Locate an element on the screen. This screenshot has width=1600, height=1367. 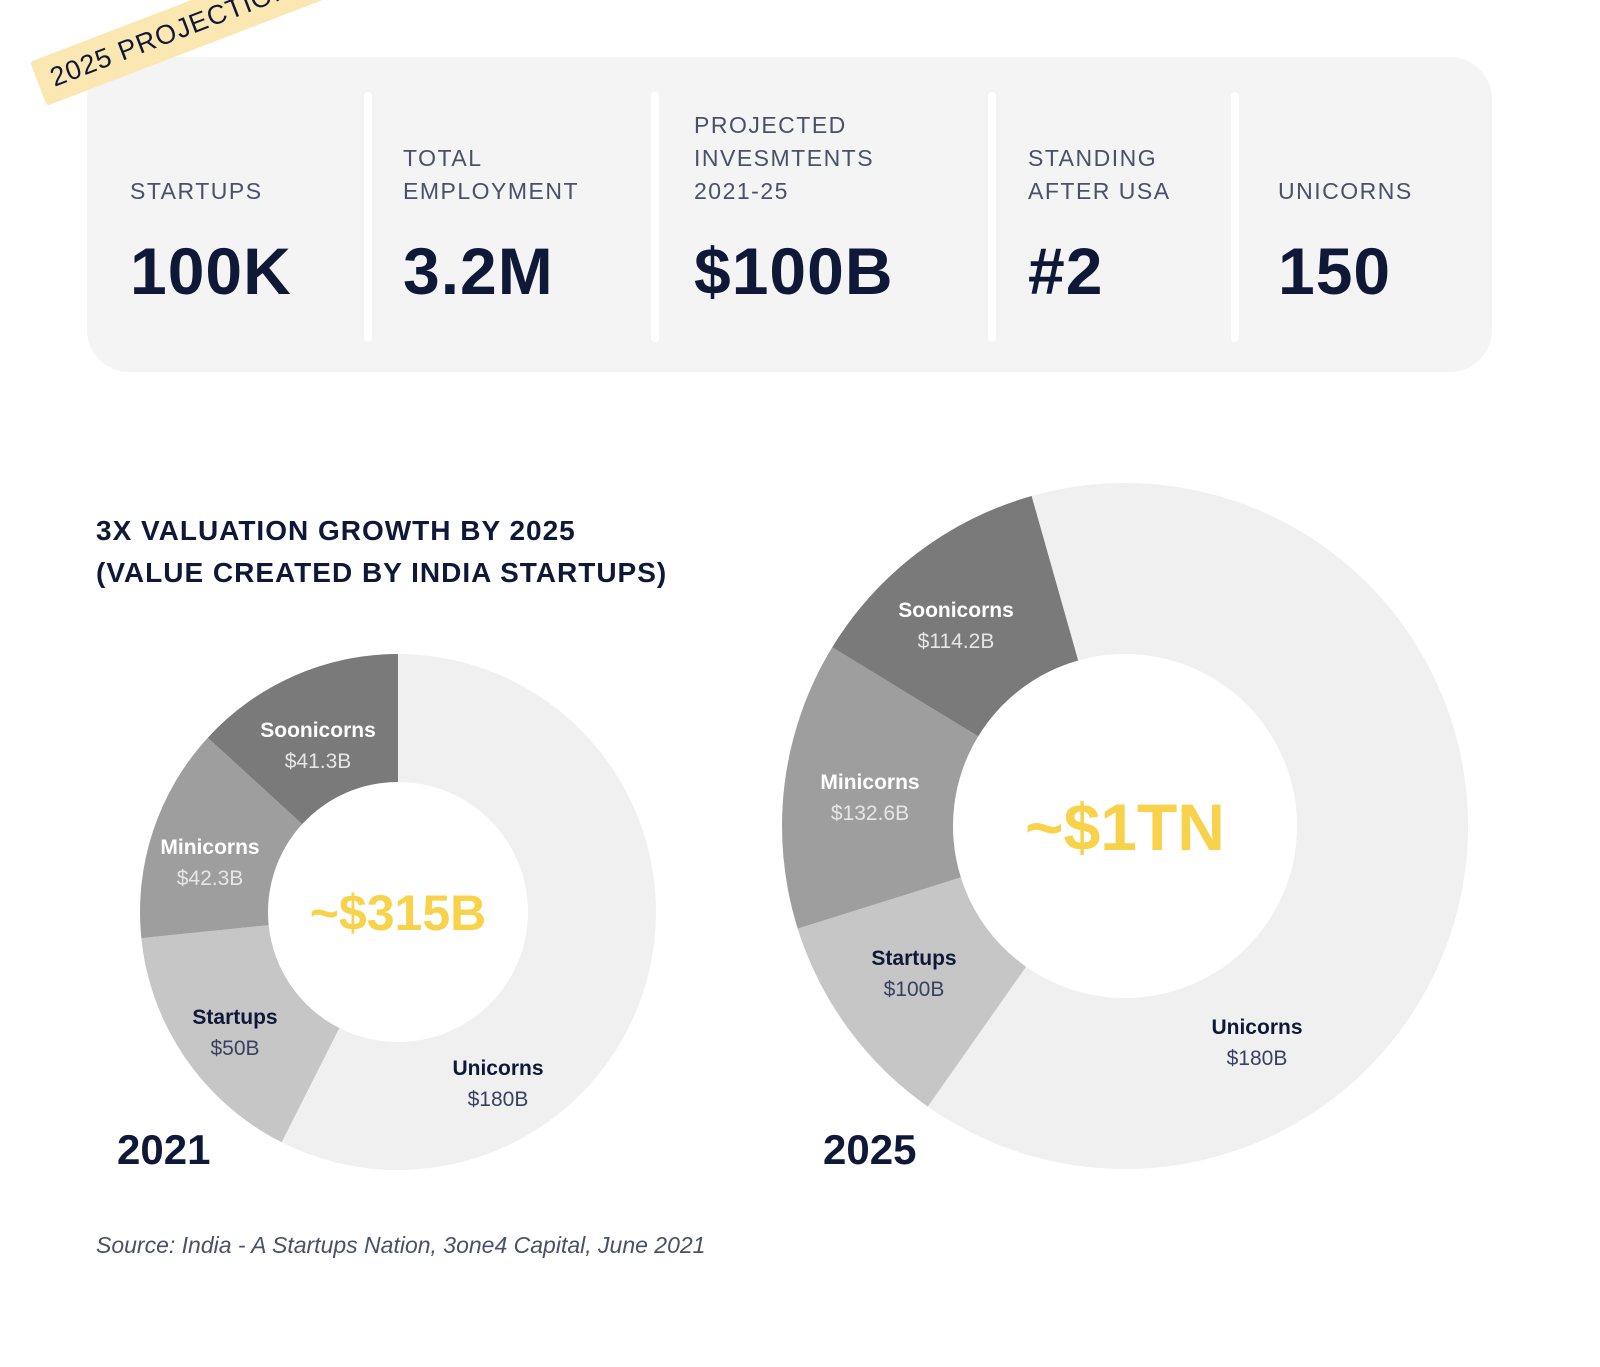
slice-value-soonicorns: $41.3B is located at coordinates (318, 761).